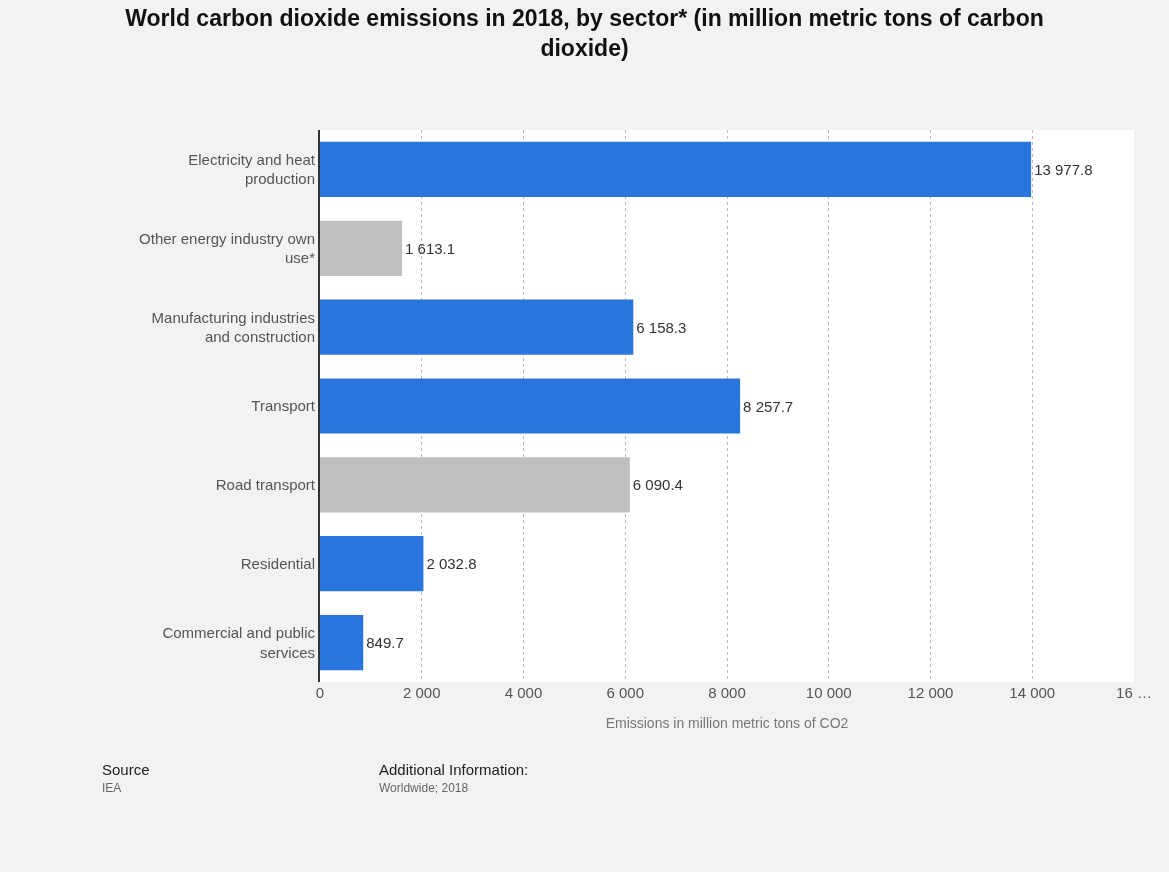  What do you see at coordinates (584, 33) in the screenshot?
I see `chart-title: World carbon dioxide emissions in 2018, by sector* (in million metric tons of carbon dioxide)` at bounding box center [584, 33].